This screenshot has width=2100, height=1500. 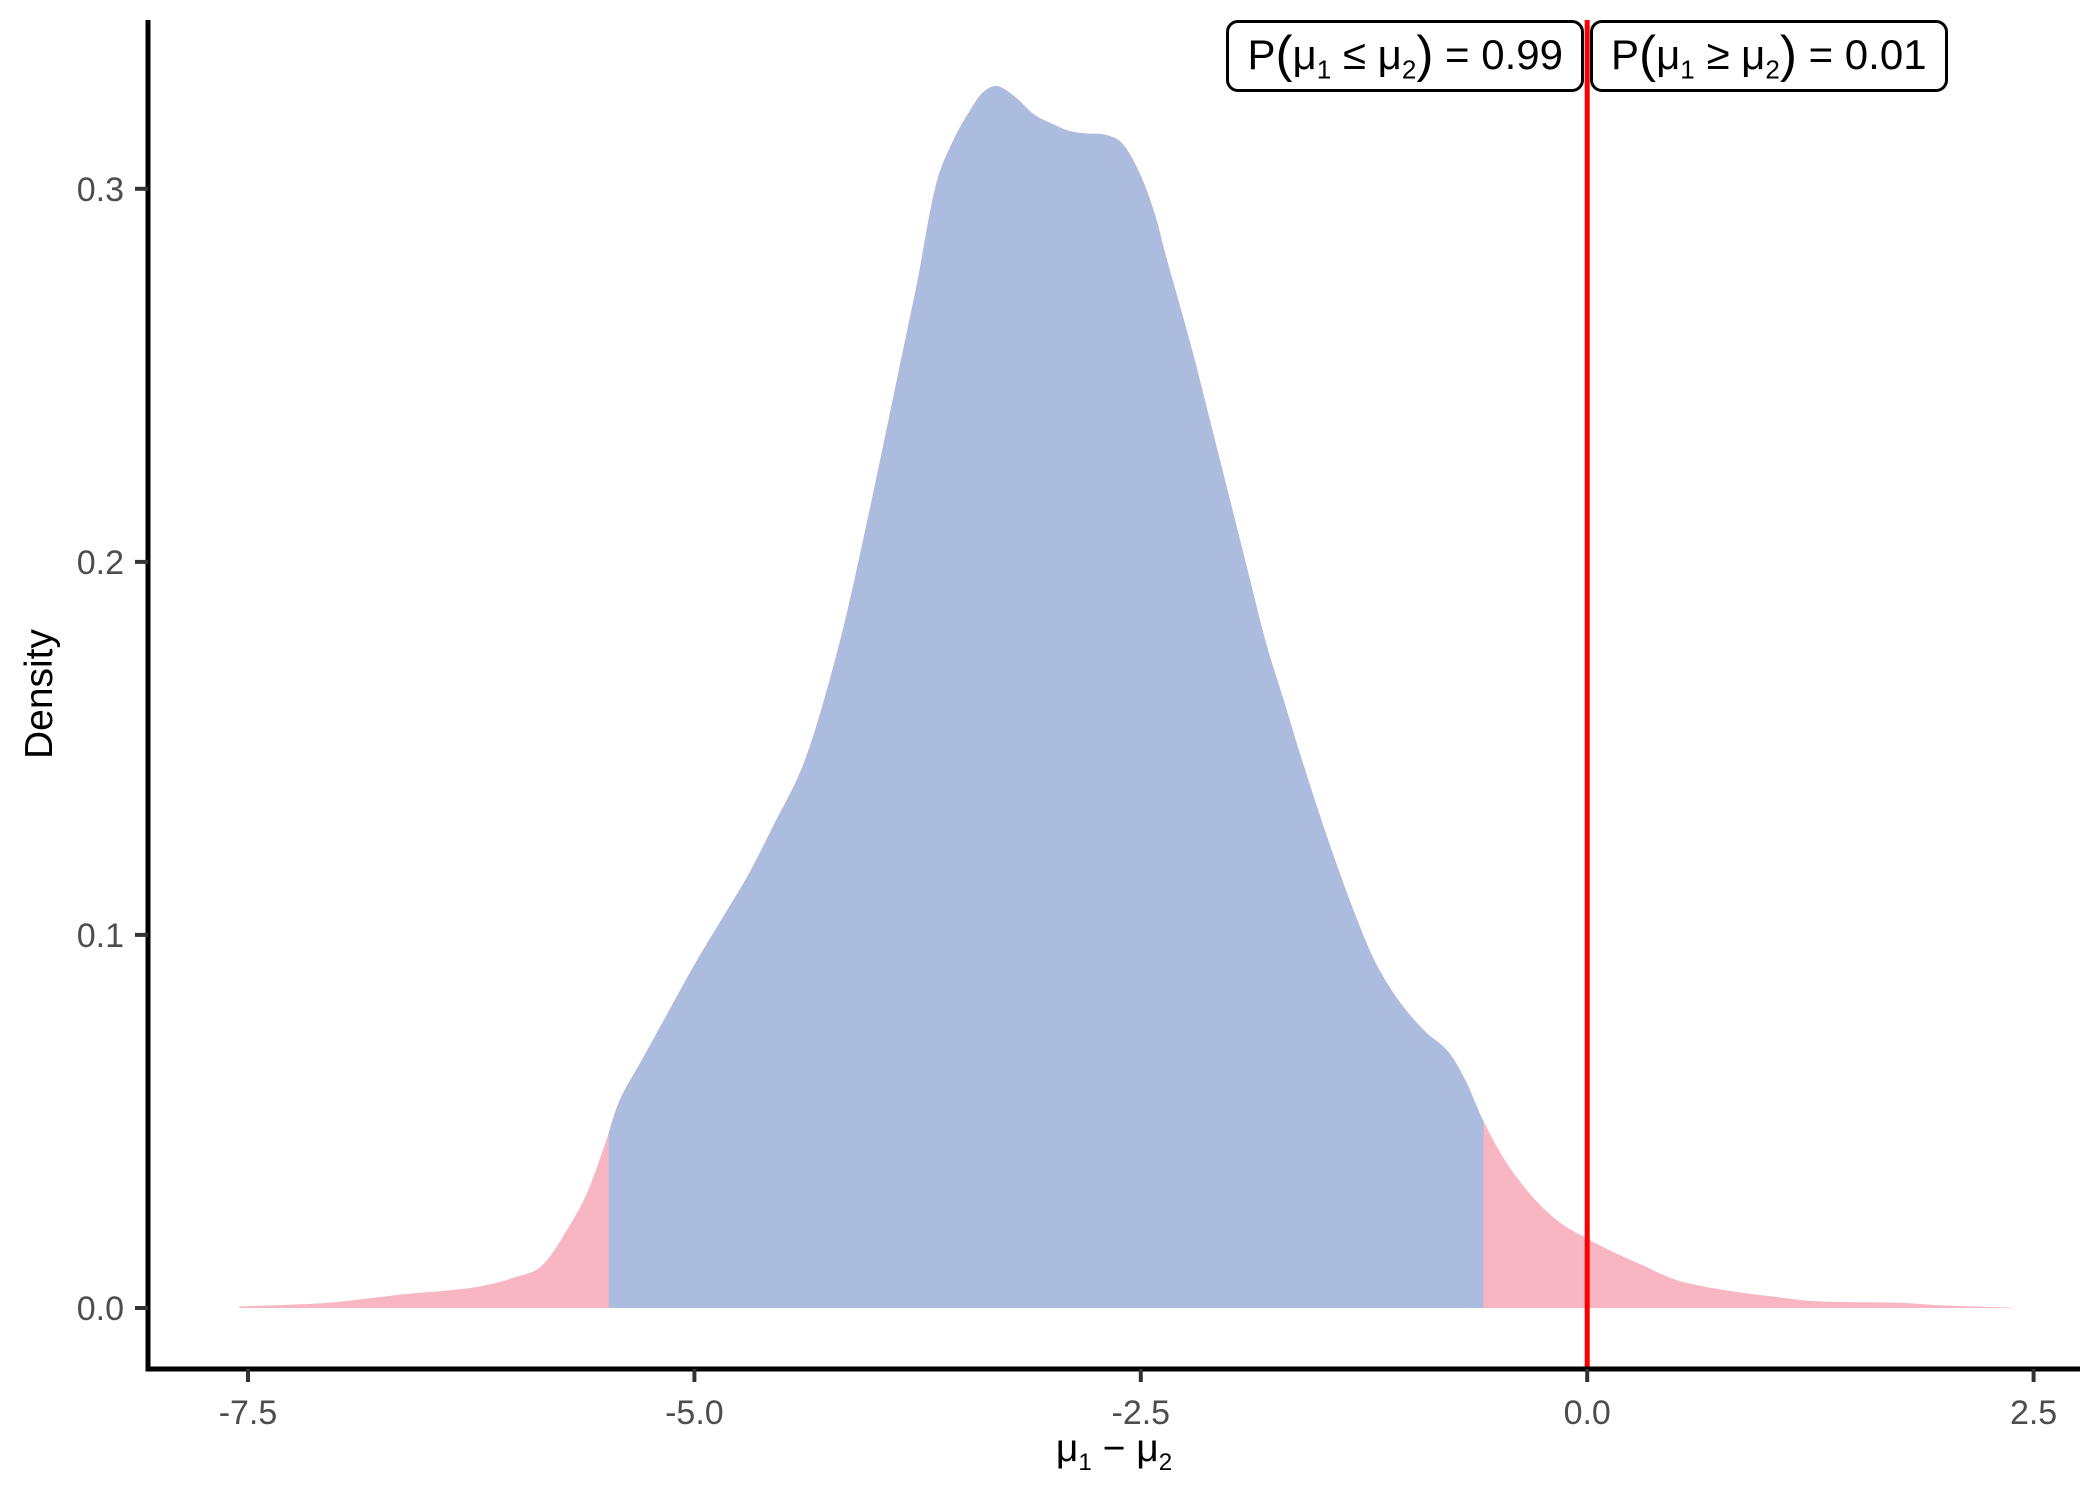 I want to click on x-axis-title: μ1 − μ2, so click(x=1114, y=1451).